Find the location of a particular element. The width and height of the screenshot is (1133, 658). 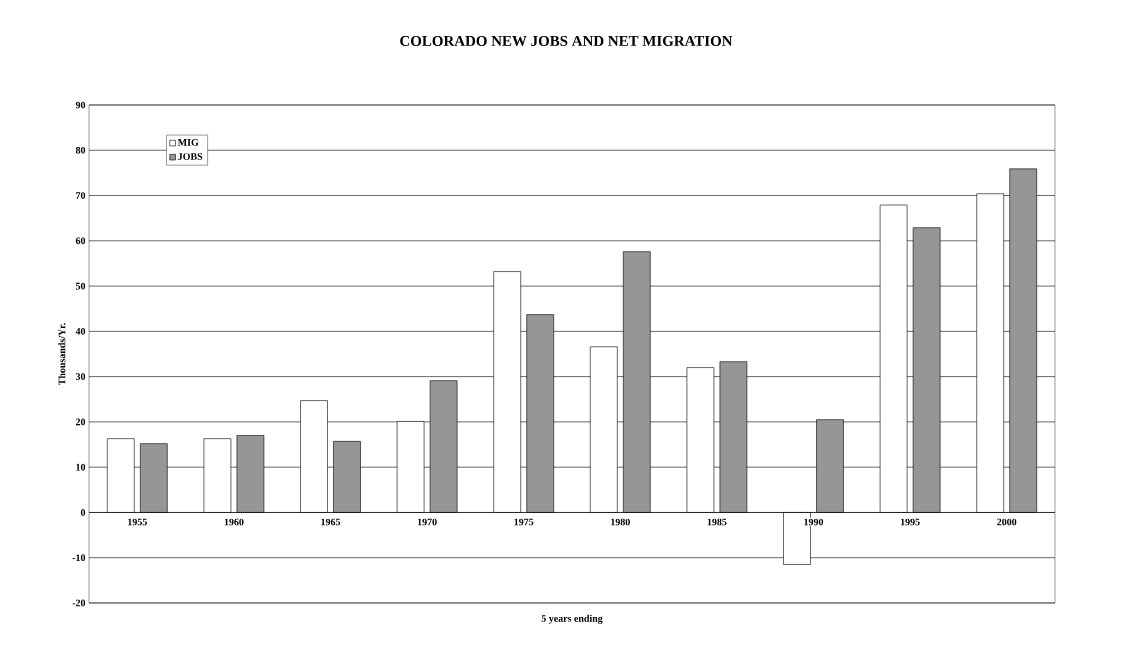

y-tick-label: 0 is located at coordinates (83, 512).